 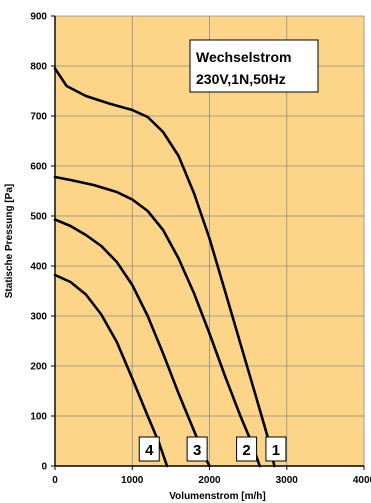 What do you see at coordinates (38, 117) in the screenshot?
I see `y-tick-label: 700` at bounding box center [38, 117].